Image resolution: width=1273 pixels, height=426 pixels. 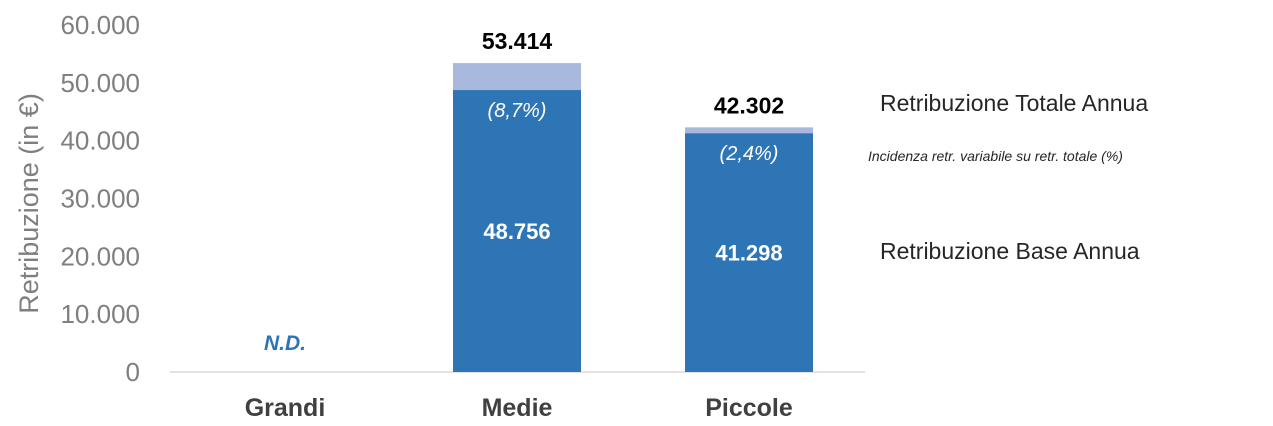 I want to click on y-tick-label: 30.000, so click(x=100, y=199).